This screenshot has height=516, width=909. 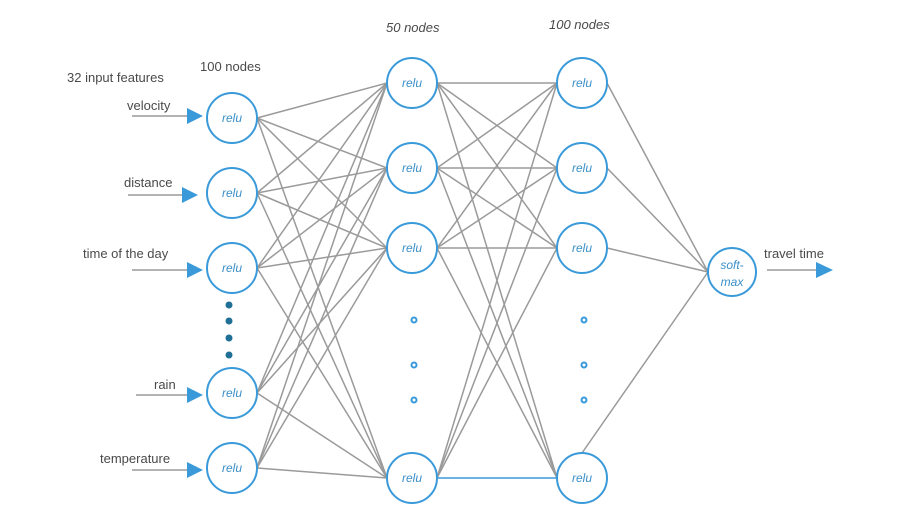 What do you see at coordinates (731, 265) in the screenshot?
I see `softmax-label-line1: soft-` at bounding box center [731, 265].